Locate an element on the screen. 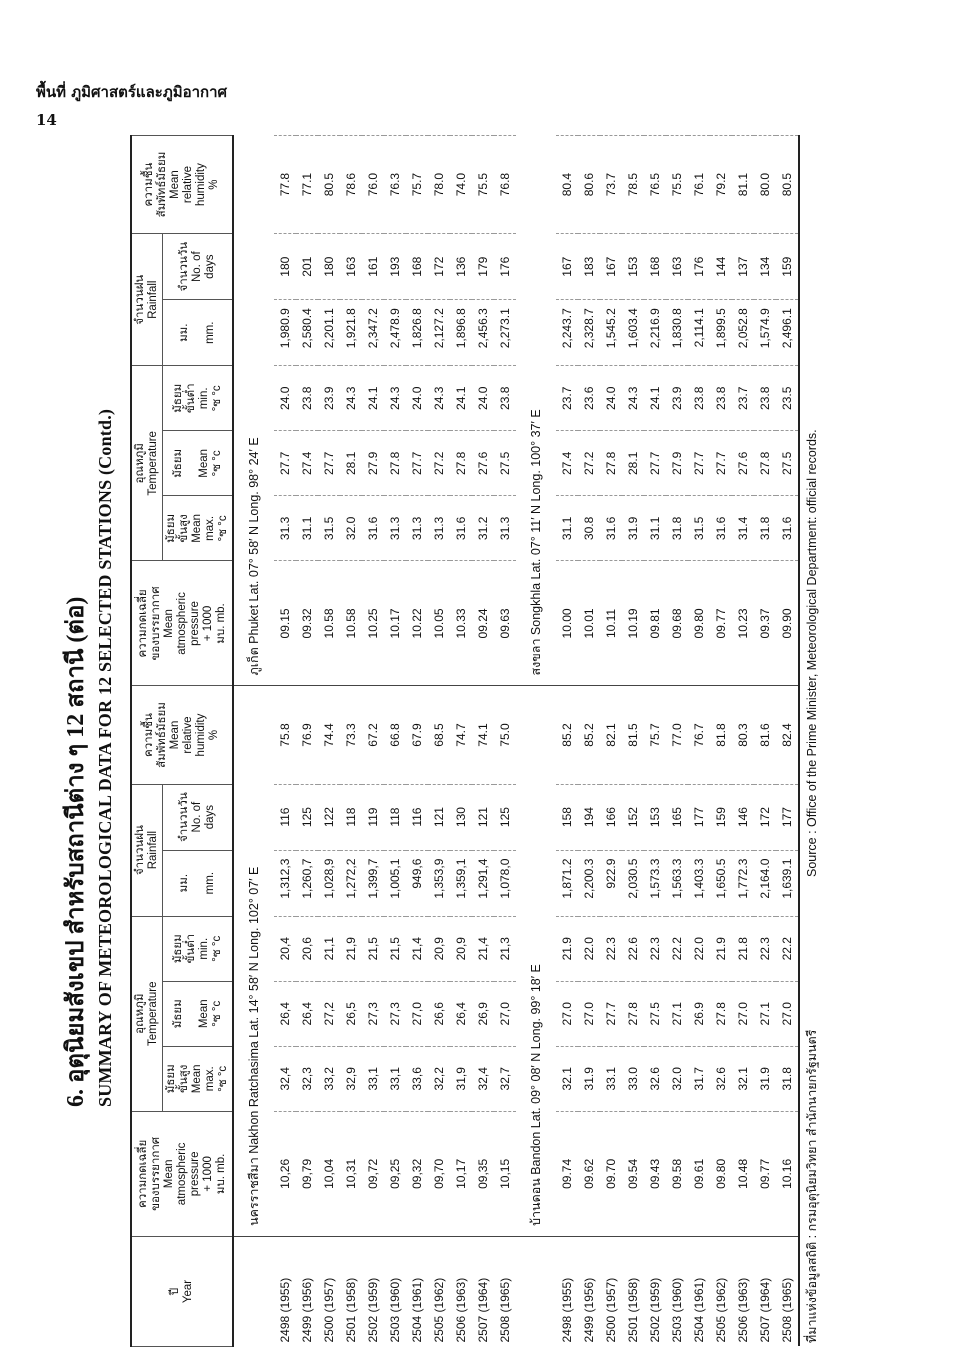  header-mean: มัธยม Mean °ซ °c is located at coordinates (197, 463).